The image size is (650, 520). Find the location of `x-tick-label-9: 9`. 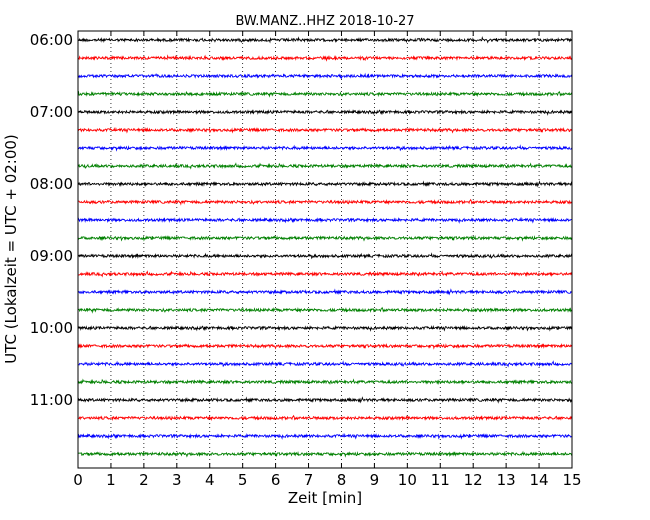

x-tick-label-9: 9 is located at coordinates (375, 480).